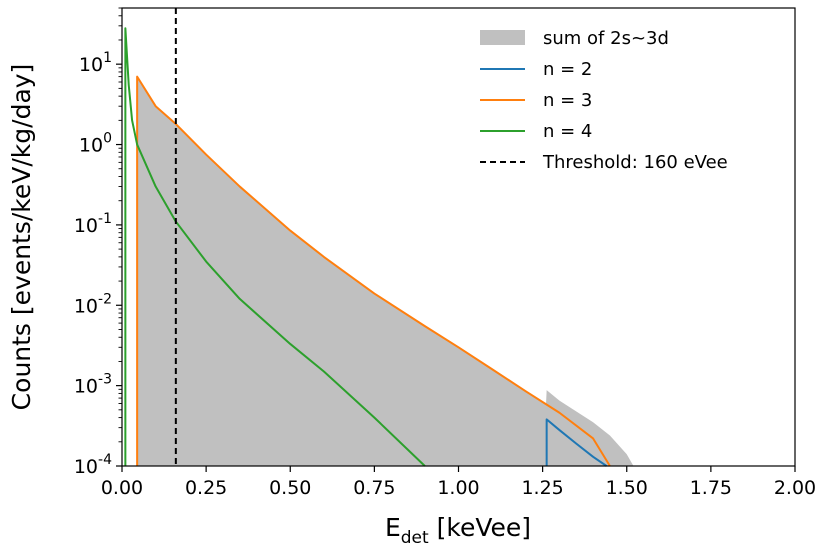 This screenshot has width=830, height=554. What do you see at coordinates (93, 385) in the screenshot?
I see `y-tick-label: 10⁻³` at bounding box center [93, 385].